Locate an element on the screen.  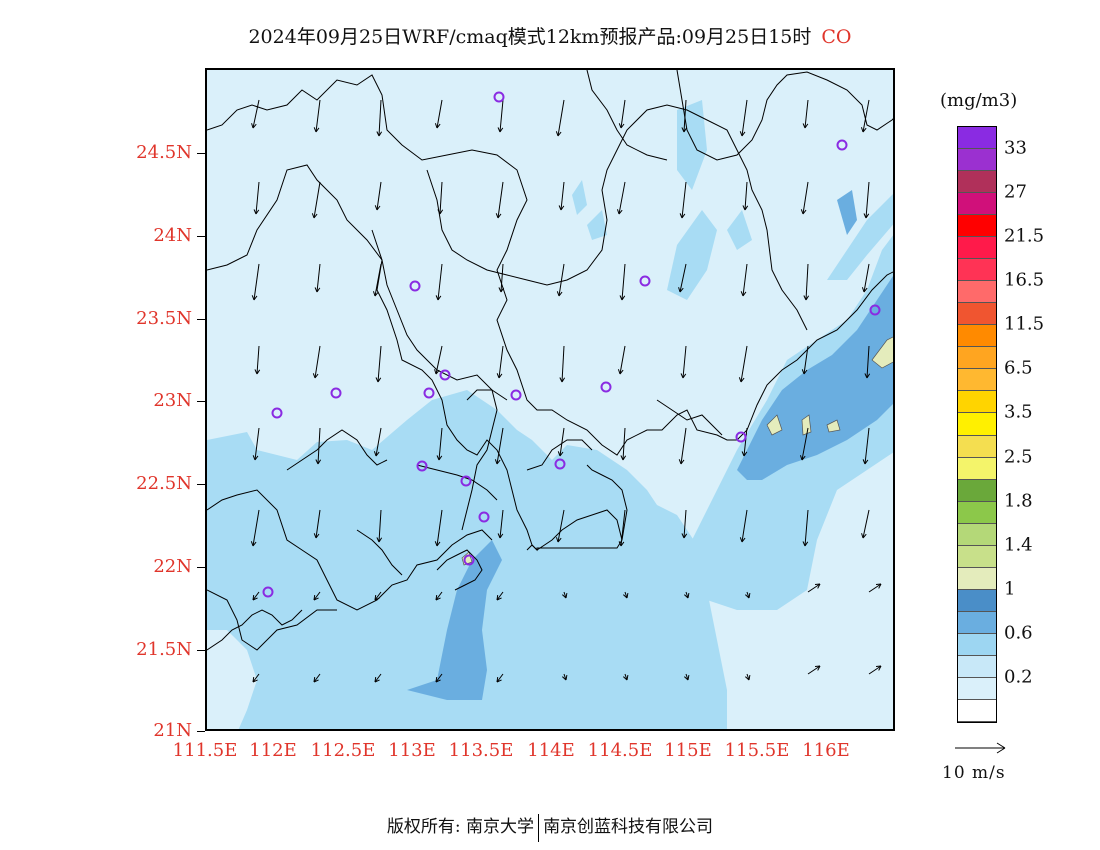
color-bar is located at coordinates (977, 424).